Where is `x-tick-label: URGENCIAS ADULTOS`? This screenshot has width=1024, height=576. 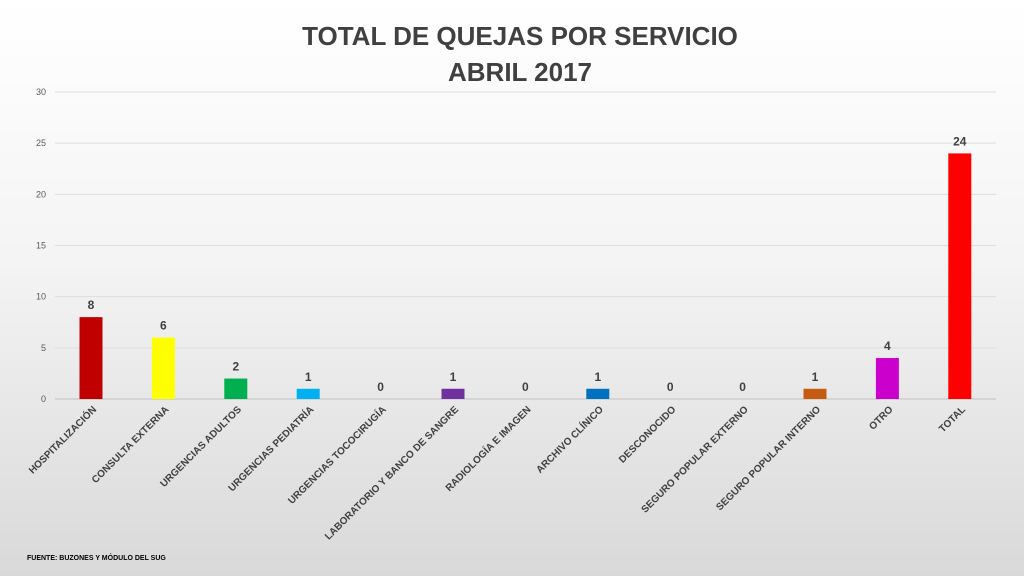 x-tick-label: URGENCIAS ADULTOS is located at coordinates (201, 447).